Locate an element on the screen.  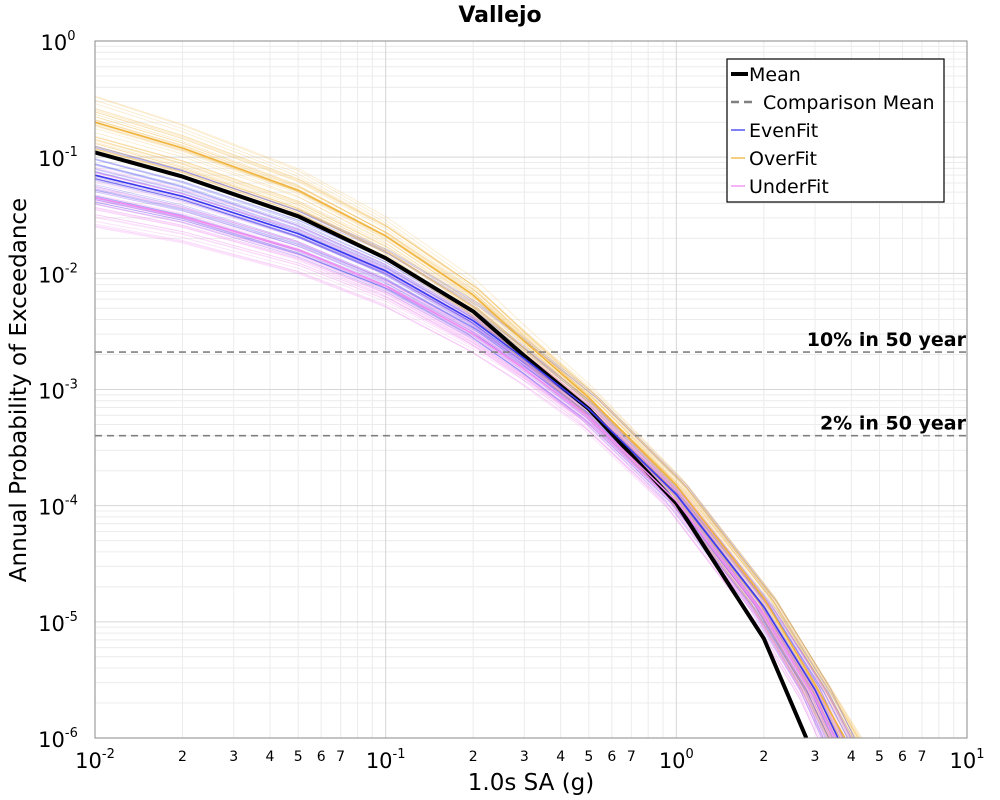
x-axis-label: 1.0s SA (g) is located at coordinates (531, 783).